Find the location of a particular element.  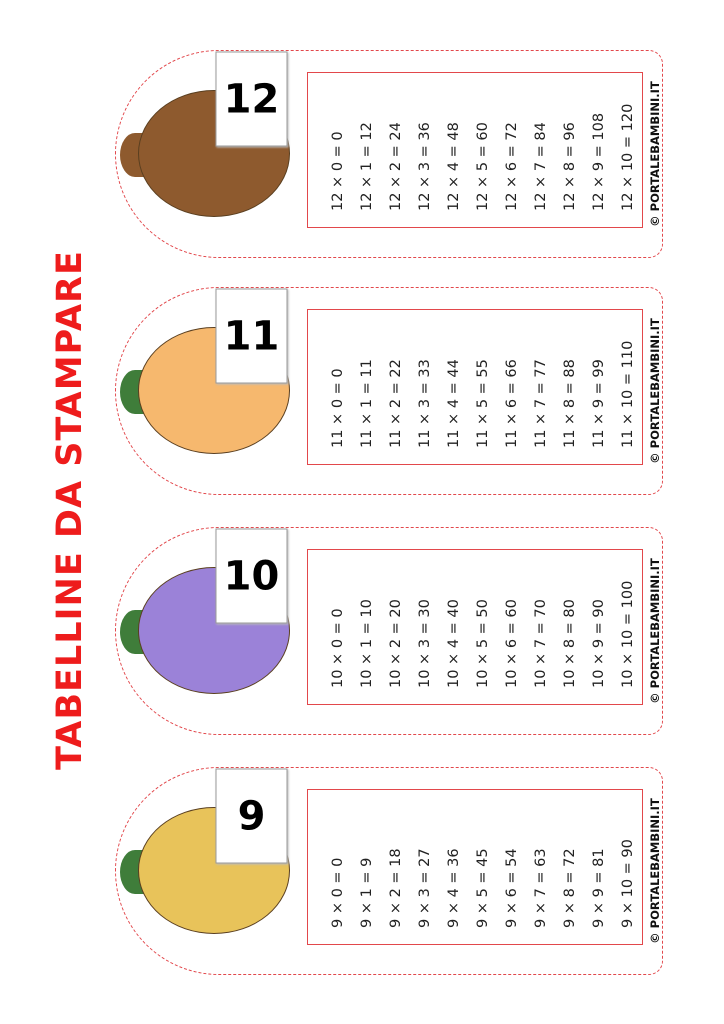

table-row: 12 × 5 = 60 is located at coordinates (483, 166).